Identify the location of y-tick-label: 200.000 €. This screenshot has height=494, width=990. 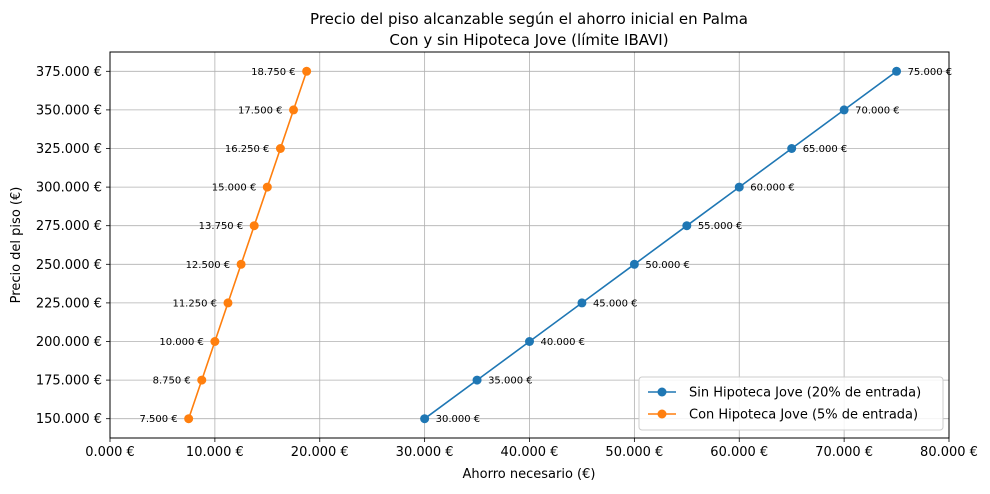
(69, 342).